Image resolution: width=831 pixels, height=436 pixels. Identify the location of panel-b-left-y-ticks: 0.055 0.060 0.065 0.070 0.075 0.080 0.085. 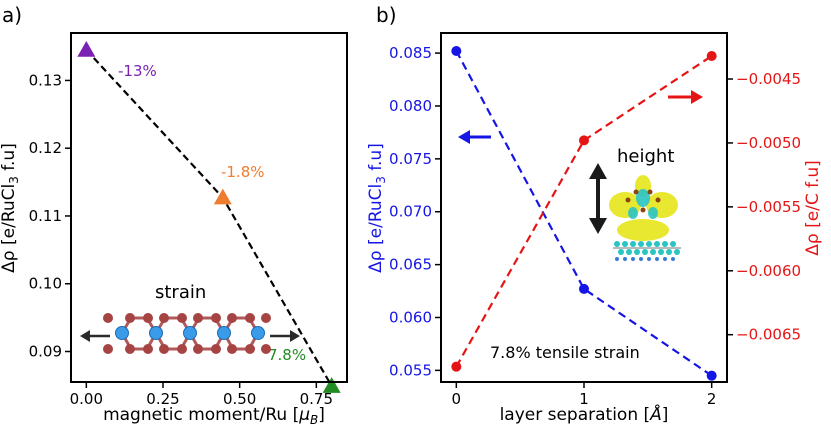
(415, 211).